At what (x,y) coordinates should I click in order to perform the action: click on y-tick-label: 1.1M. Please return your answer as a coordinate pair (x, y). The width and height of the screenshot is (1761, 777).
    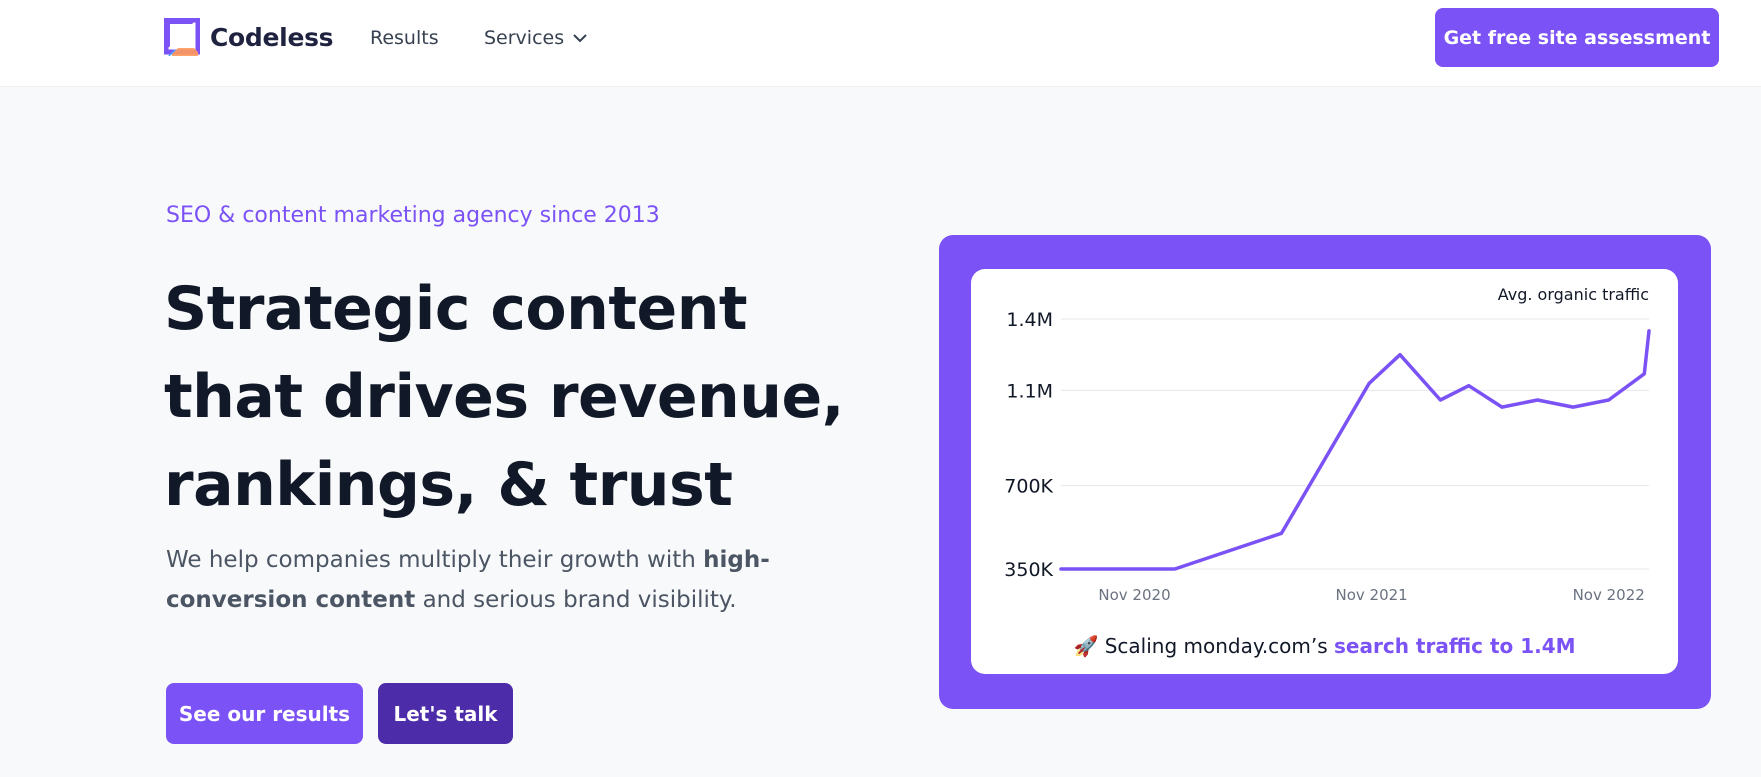
    Looking at the image, I should click on (1029, 391).